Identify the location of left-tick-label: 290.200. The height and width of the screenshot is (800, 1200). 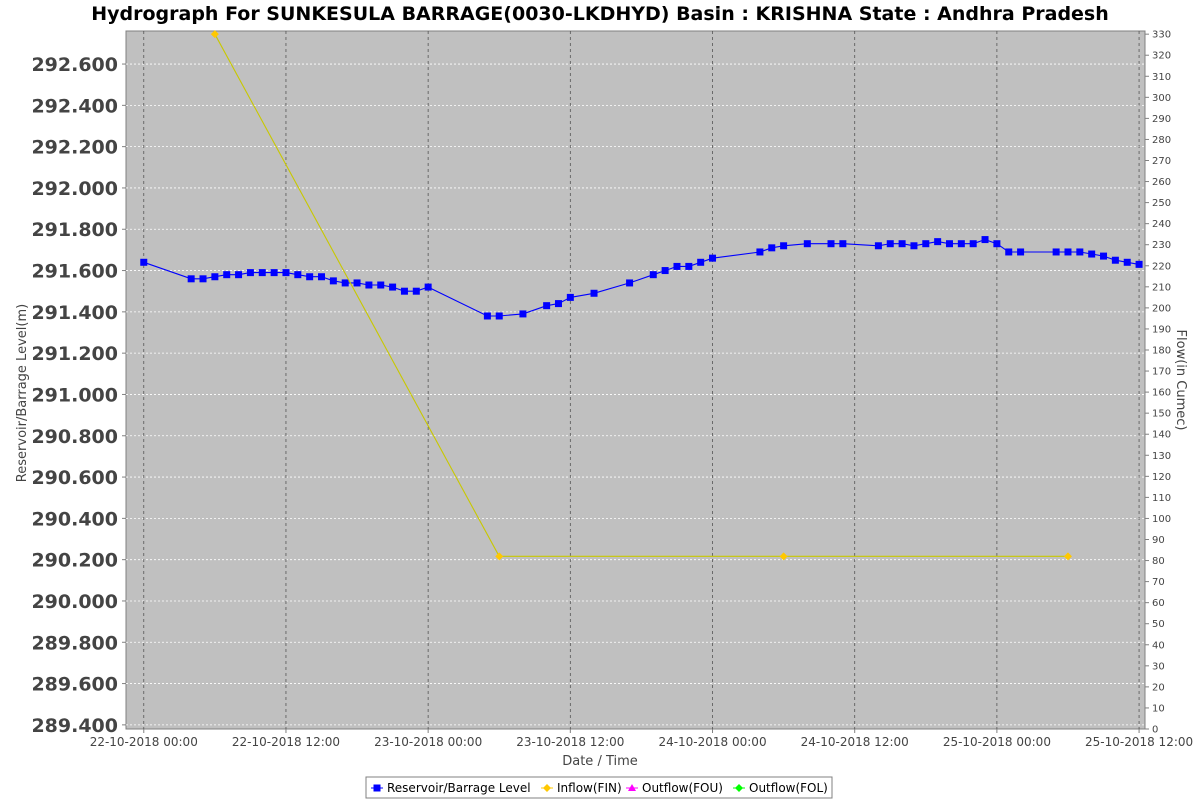
(74, 561).